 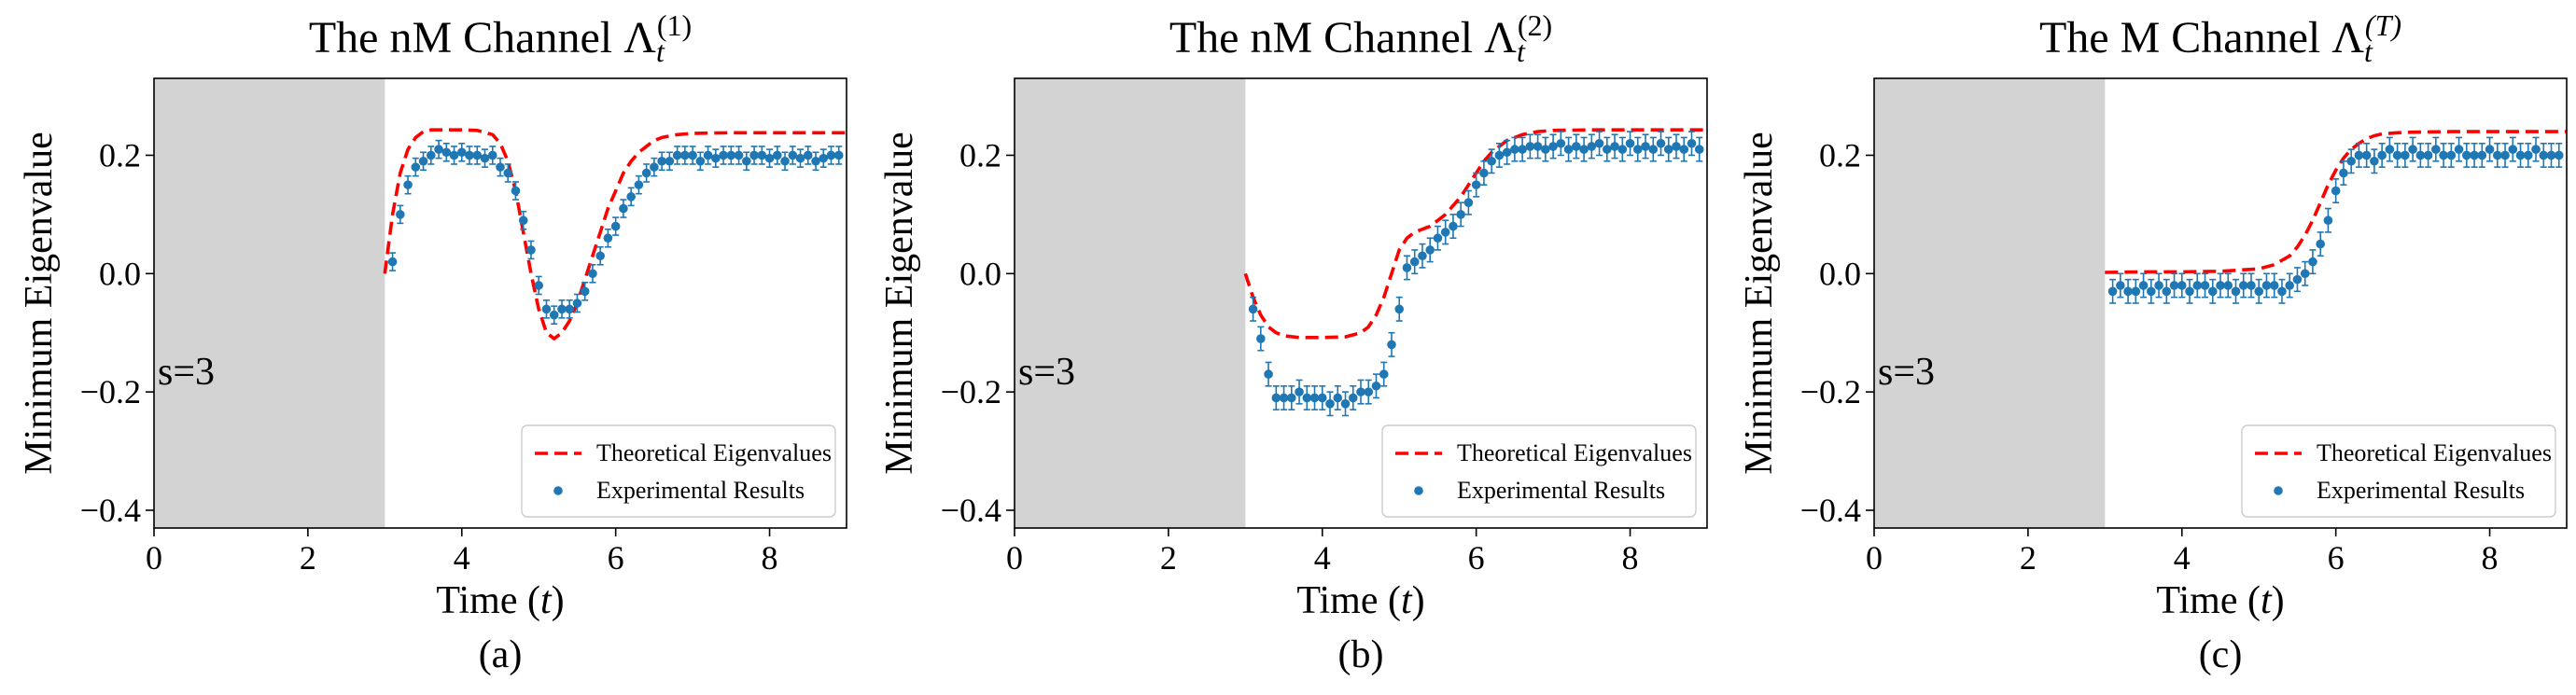 I want to click on y-tick-label: −0.2, so click(x=110, y=391).